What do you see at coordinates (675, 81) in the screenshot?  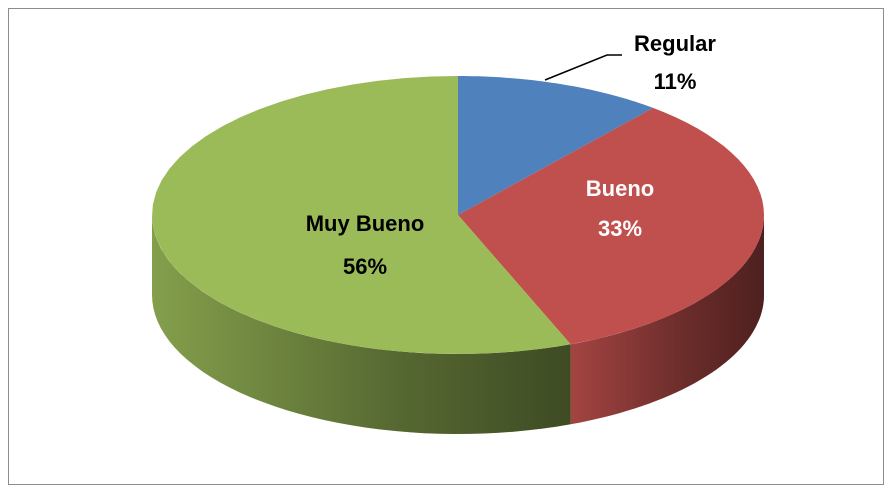 I see `slice-value-label: 11%` at bounding box center [675, 81].